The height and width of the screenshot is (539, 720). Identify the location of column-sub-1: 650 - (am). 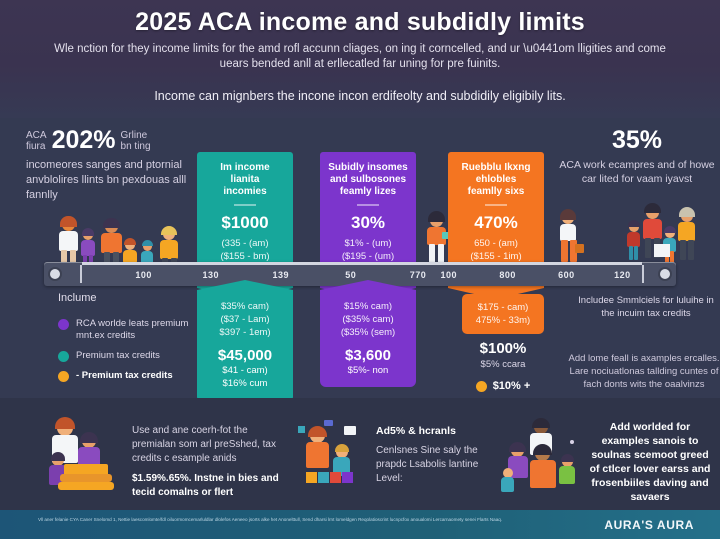
(496, 243).